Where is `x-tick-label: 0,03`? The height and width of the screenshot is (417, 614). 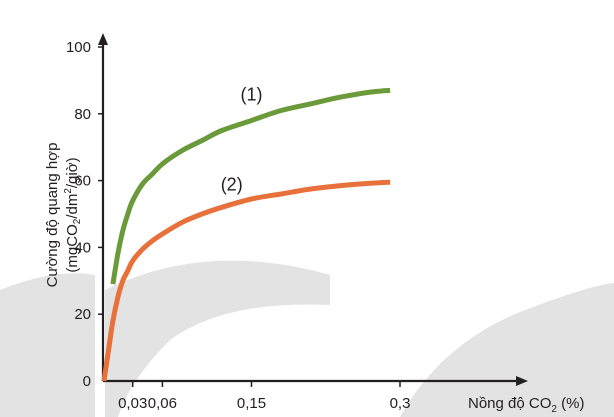
x-tick-label: 0,03 is located at coordinates (132, 403).